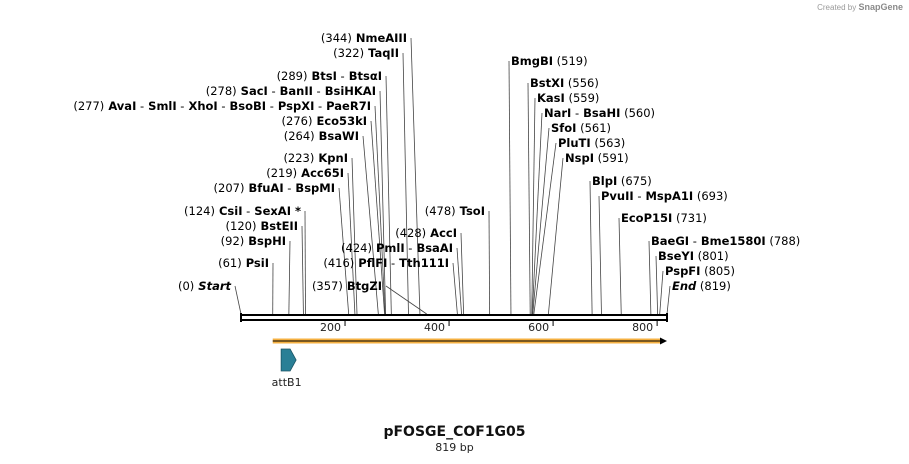 This screenshot has width=909, height=464. I want to click on ruler-tick-label: 200, so click(330, 327).